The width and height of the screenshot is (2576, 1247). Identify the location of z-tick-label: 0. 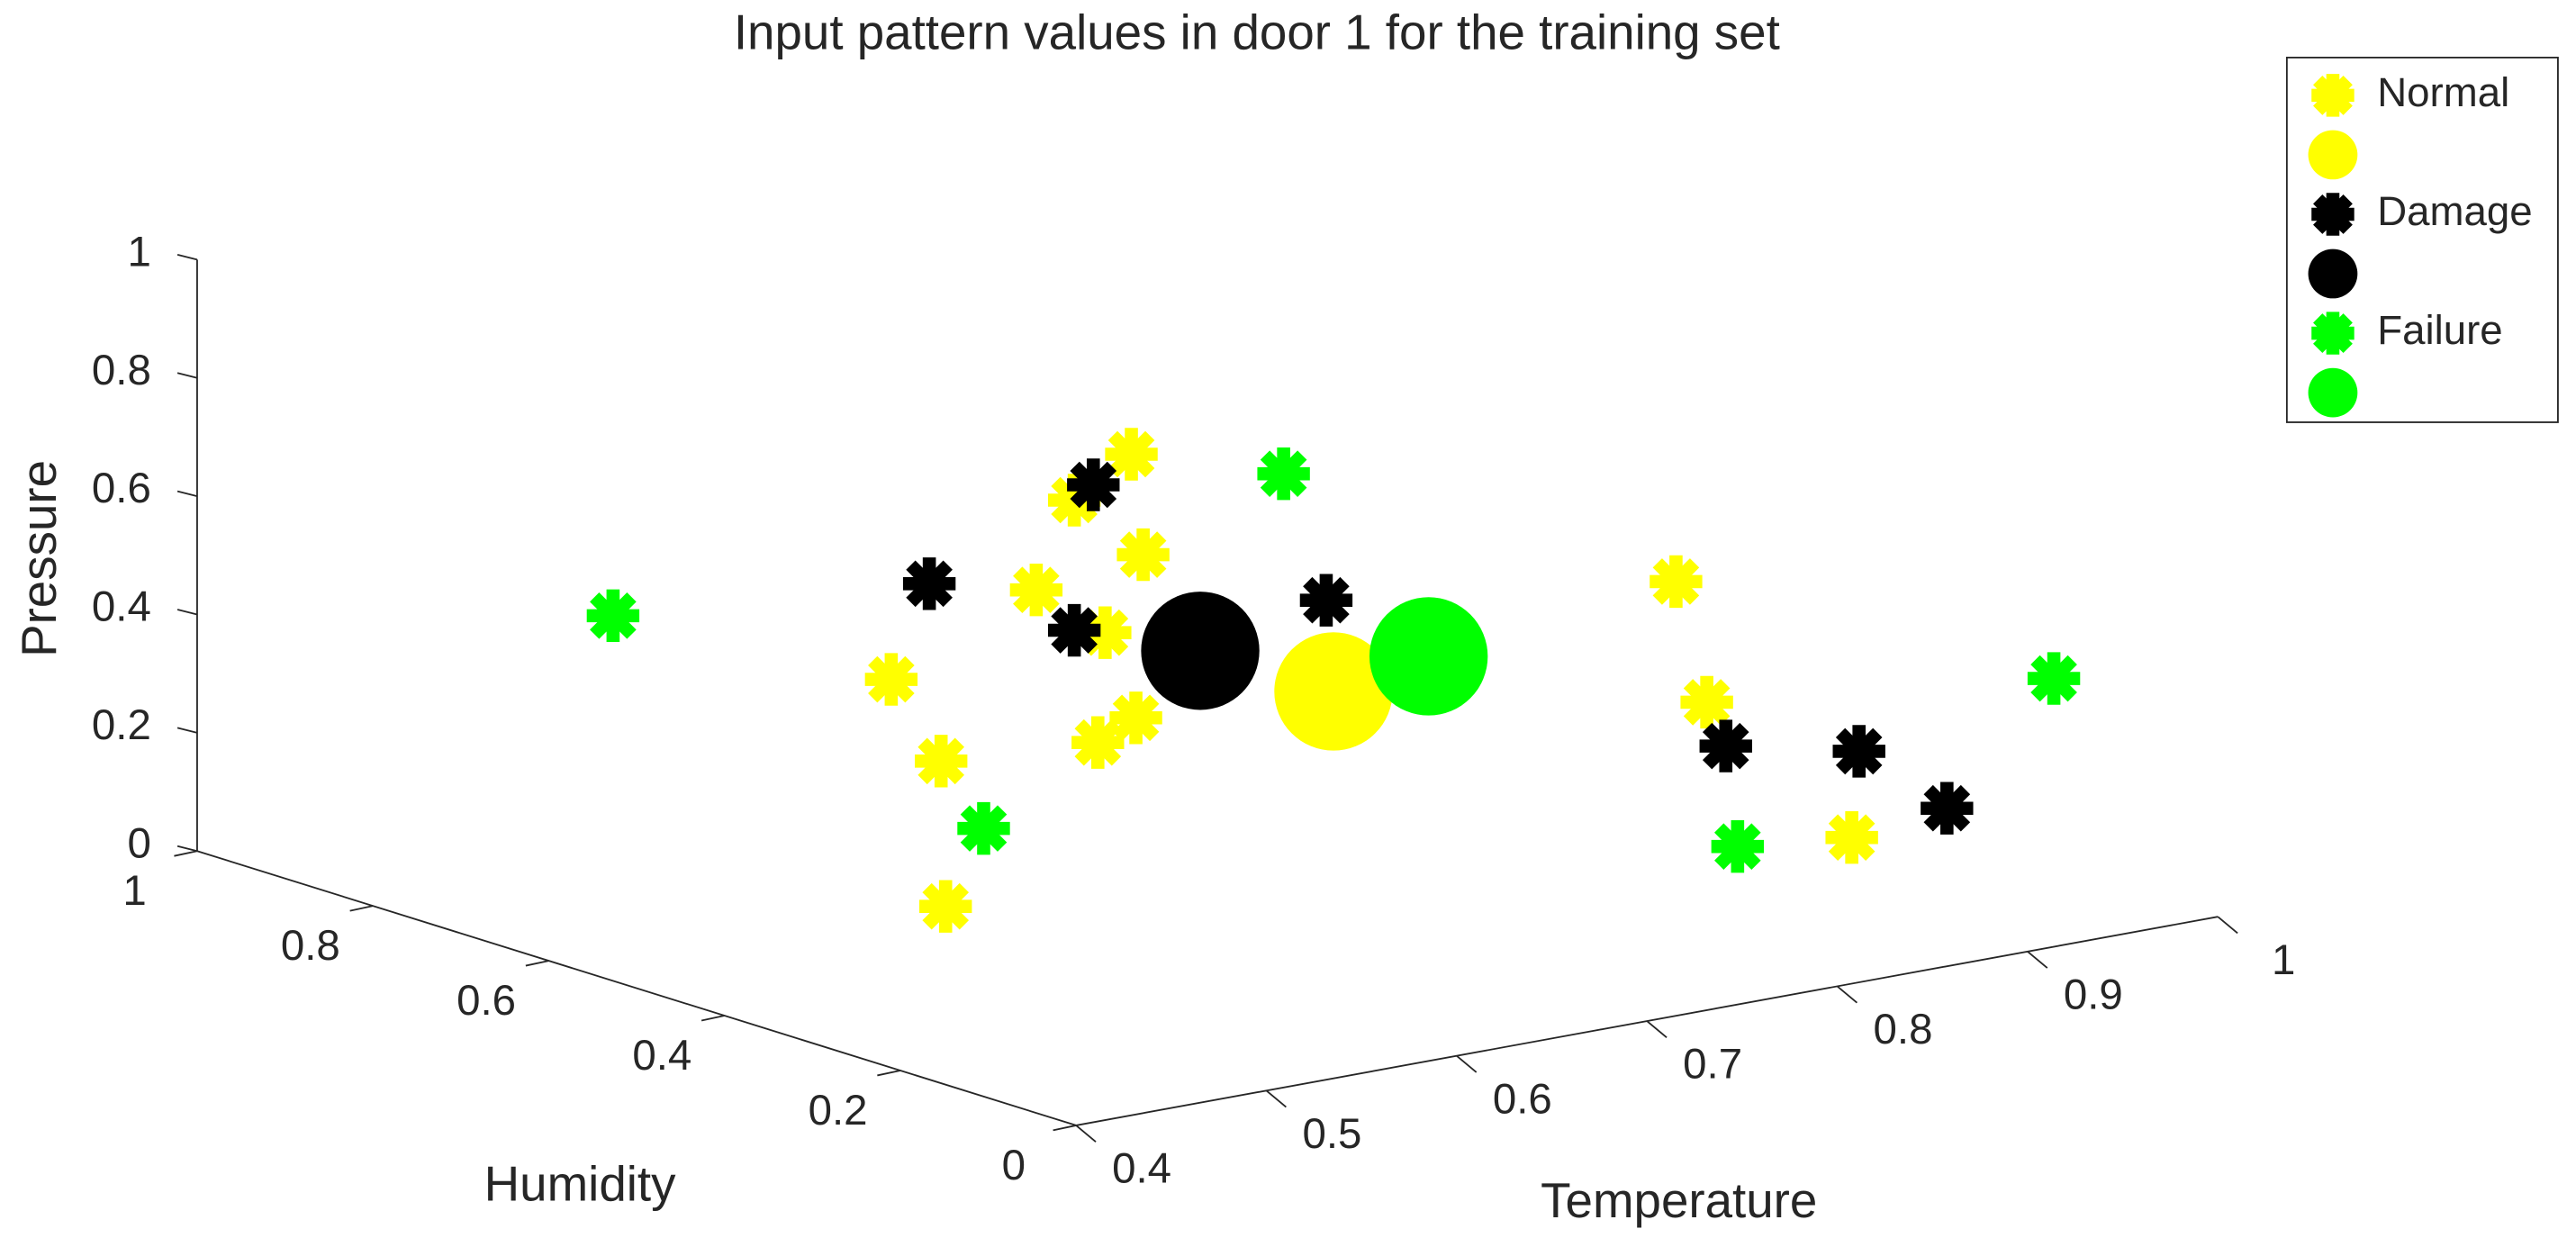
(138, 843).